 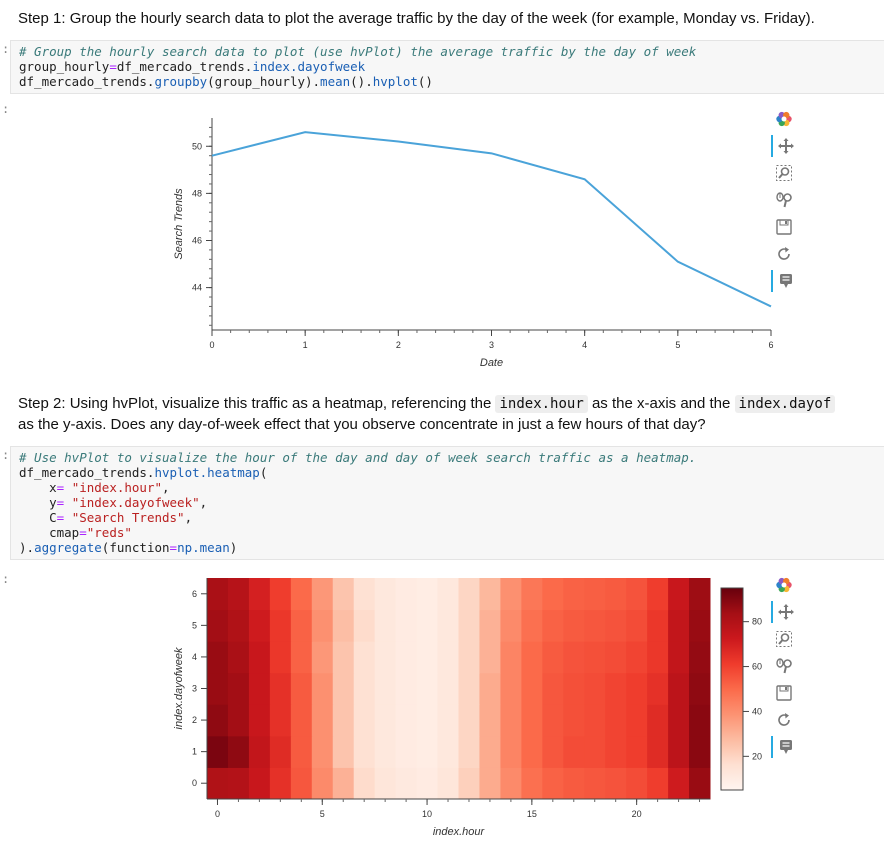 What do you see at coordinates (128, 517) in the screenshot?
I see `code-token: "Search Trends"` at bounding box center [128, 517].